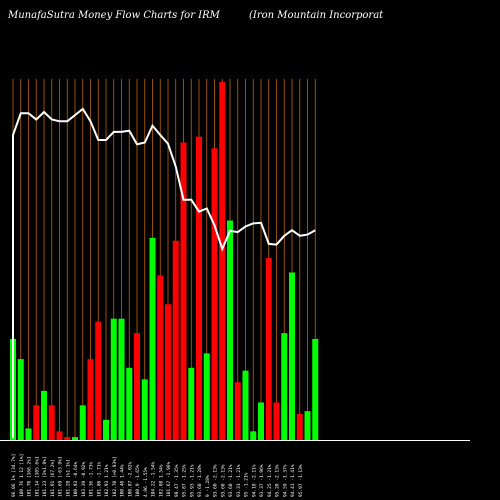  What do you see at coordinates (161, 480) in the screenshot?
I see `x-tick-label: 102.08 1.54%` at bounding box center [161, 480].